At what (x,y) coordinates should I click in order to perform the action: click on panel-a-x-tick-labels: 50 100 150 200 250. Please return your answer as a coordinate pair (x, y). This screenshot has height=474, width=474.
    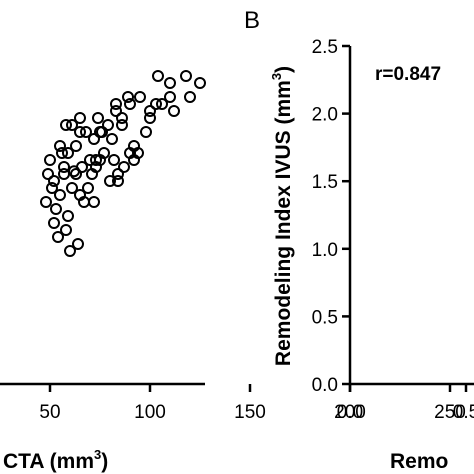
    Looking at the image, I should click on (252, 412).